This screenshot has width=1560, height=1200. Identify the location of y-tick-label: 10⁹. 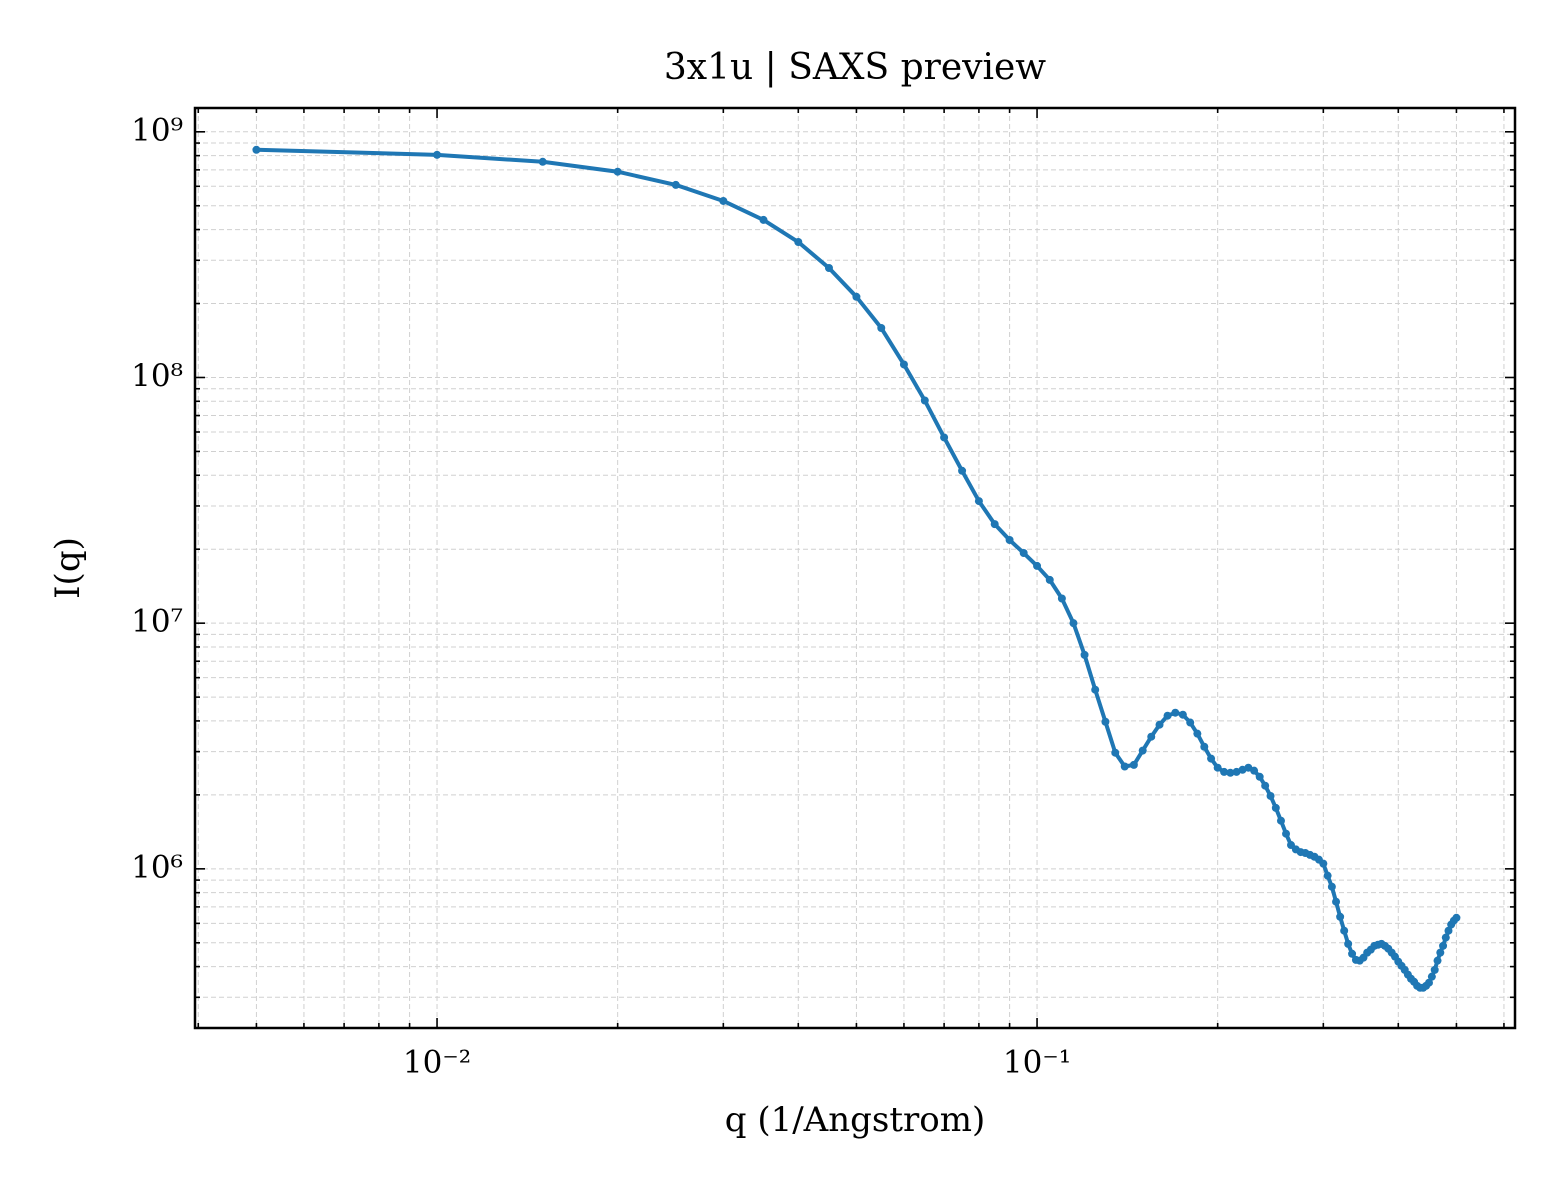
(157, 130).